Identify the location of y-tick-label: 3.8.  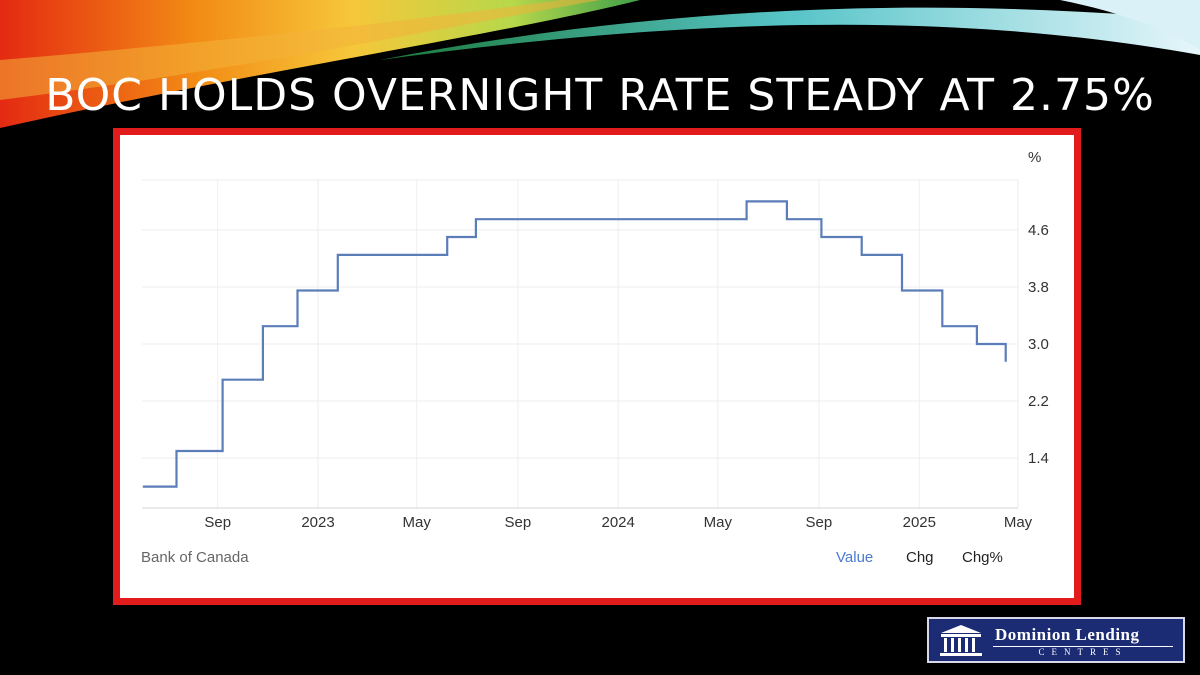
(1038, 287).